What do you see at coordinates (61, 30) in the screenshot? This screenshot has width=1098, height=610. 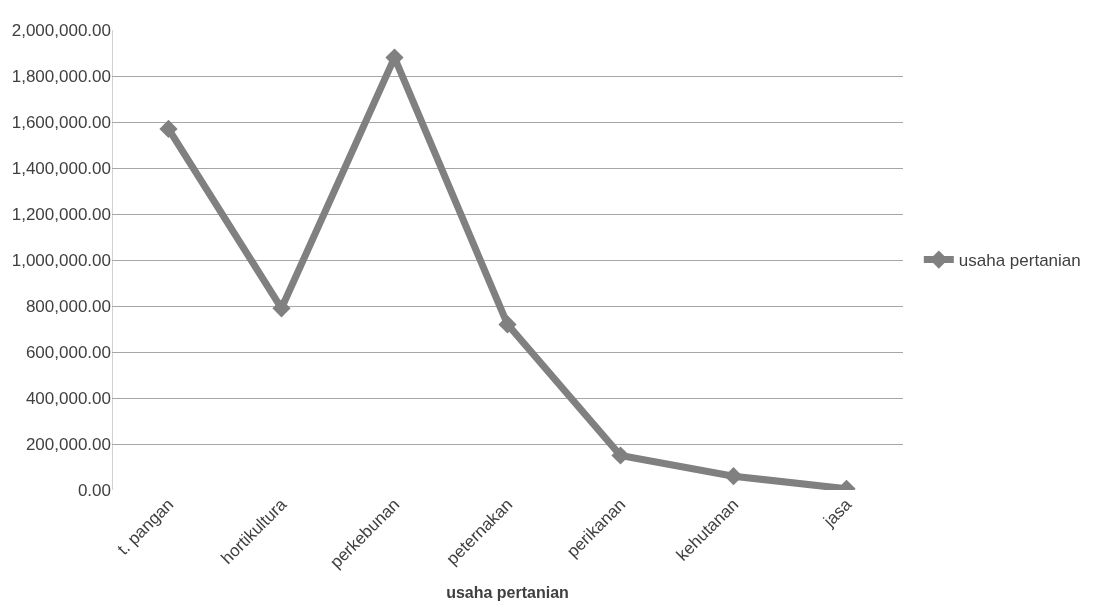 I see `y-tick-label: 2,000,000.00` at bounding box center [61, 30].